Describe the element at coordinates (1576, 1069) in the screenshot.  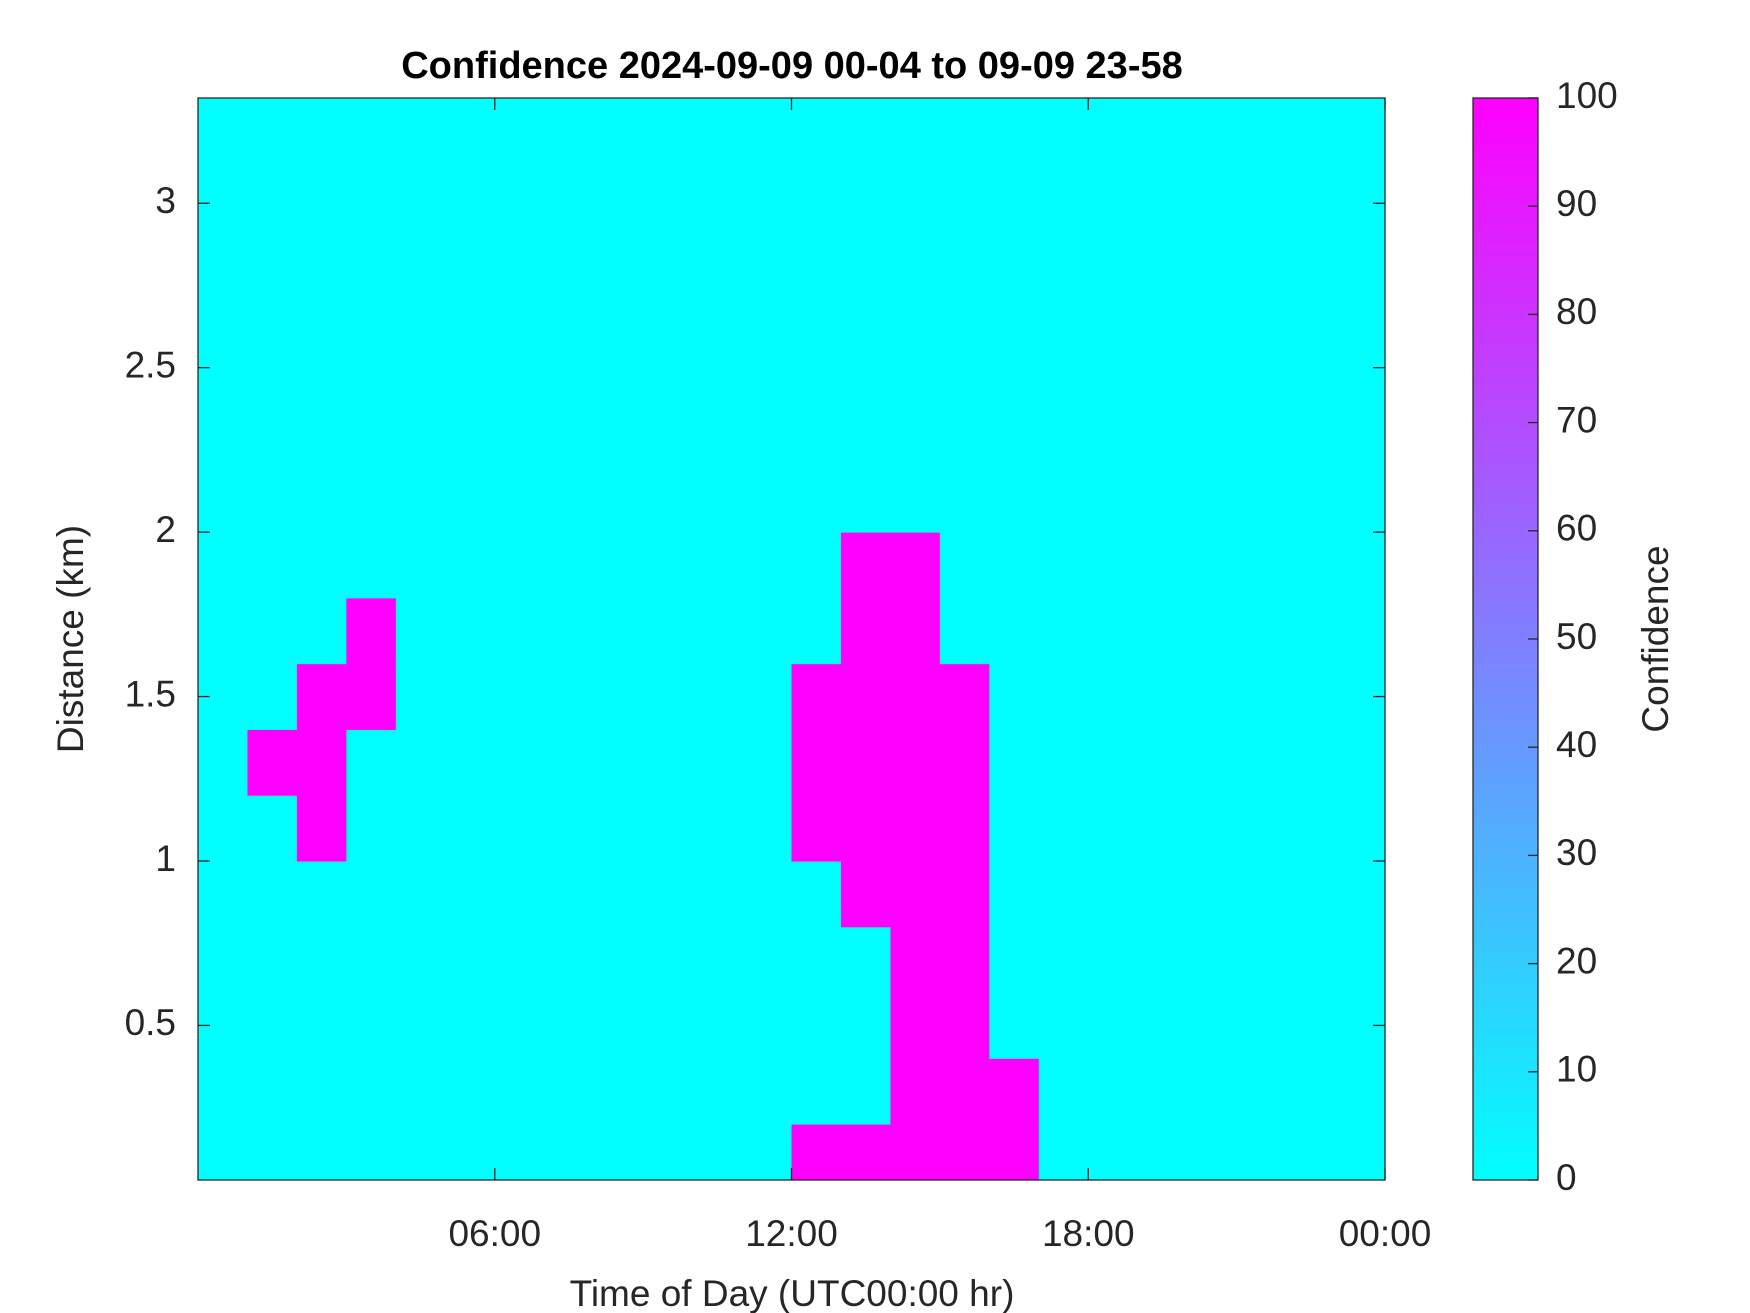
I see `colorbar-tick-label: 10` at that location.